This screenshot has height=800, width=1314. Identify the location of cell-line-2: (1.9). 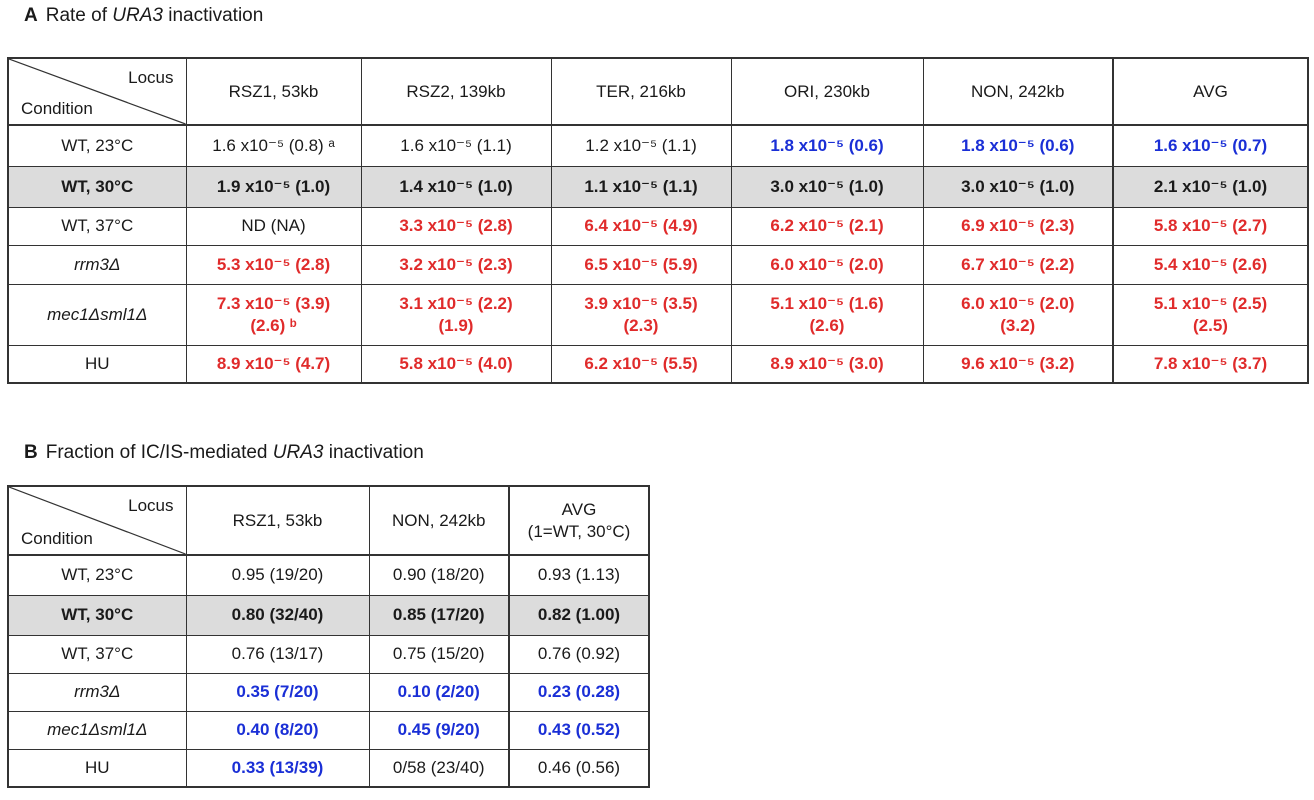
(456, 325).